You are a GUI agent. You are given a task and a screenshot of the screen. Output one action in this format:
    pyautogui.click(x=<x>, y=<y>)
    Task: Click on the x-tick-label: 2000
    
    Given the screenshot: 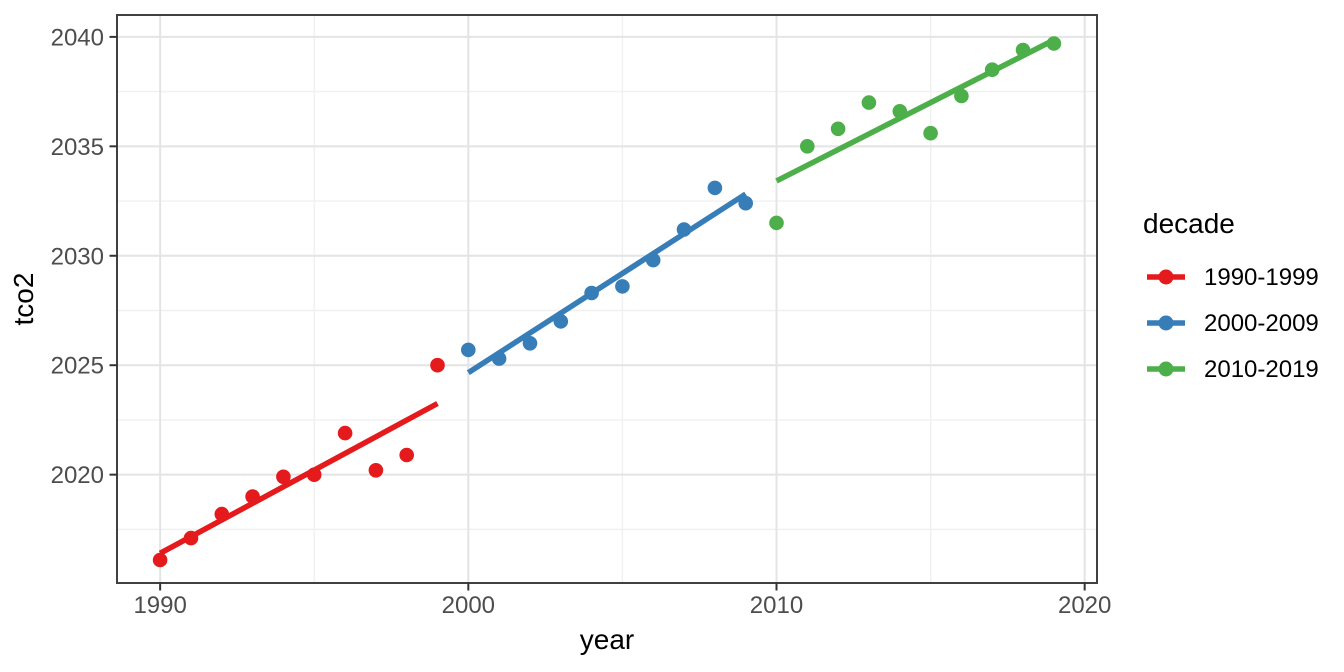 What is the action you would take?
    pyautogui.click(x=468, y=605)
    